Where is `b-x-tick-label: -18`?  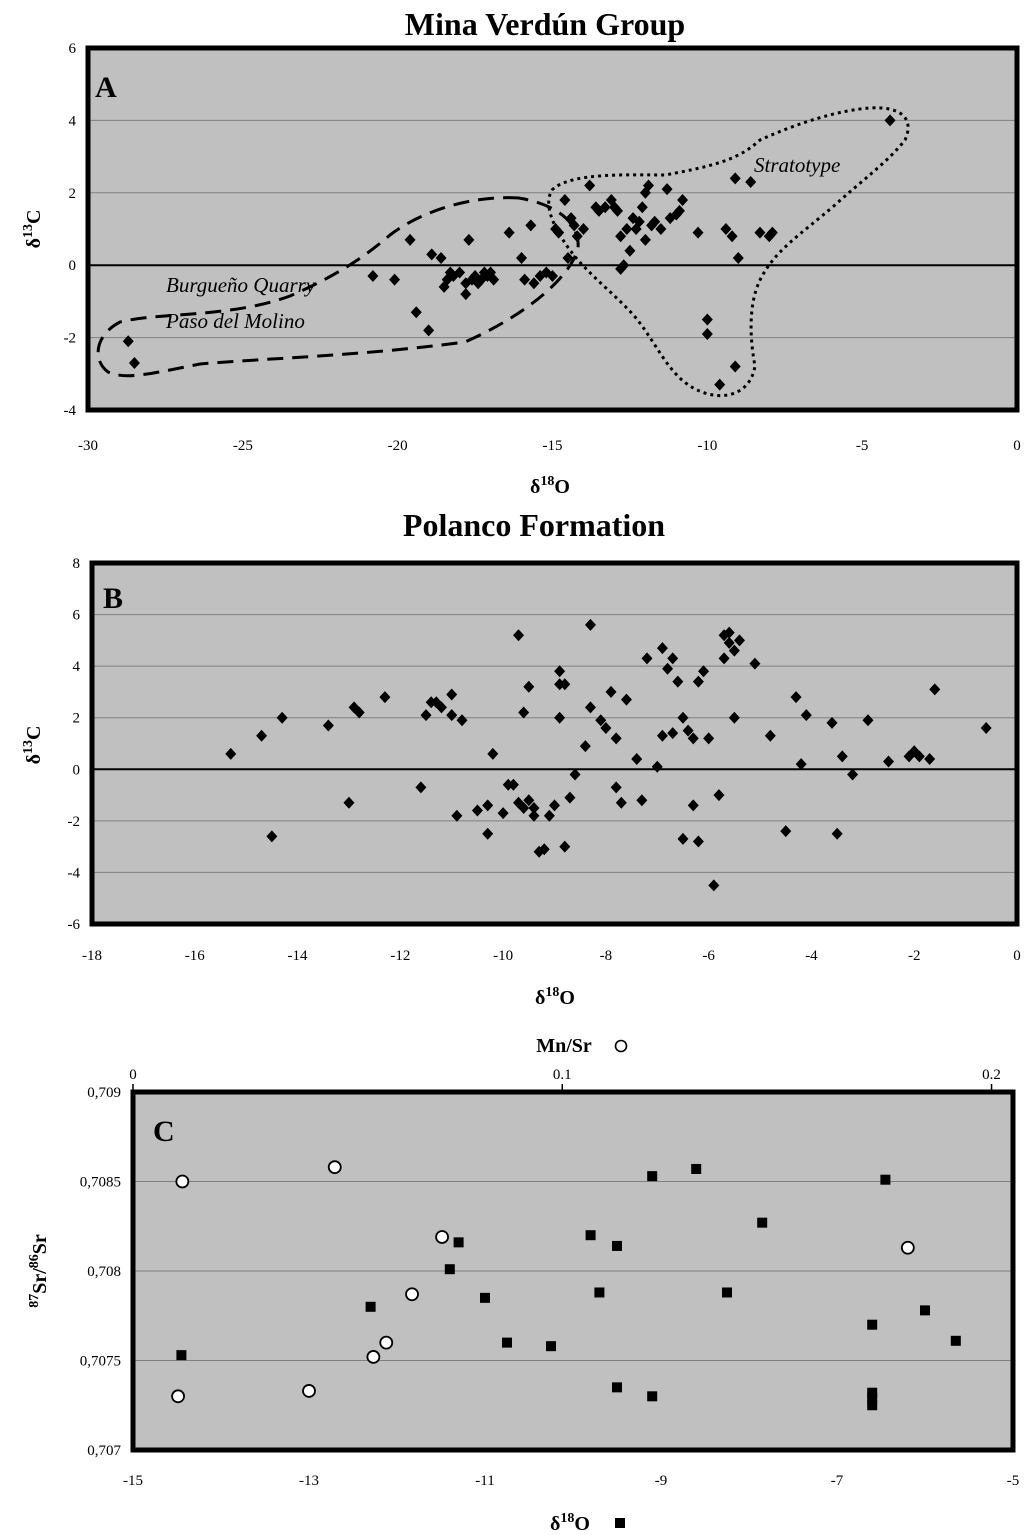
b-x-tick-label: -18 is located at coordinates (92, 956).